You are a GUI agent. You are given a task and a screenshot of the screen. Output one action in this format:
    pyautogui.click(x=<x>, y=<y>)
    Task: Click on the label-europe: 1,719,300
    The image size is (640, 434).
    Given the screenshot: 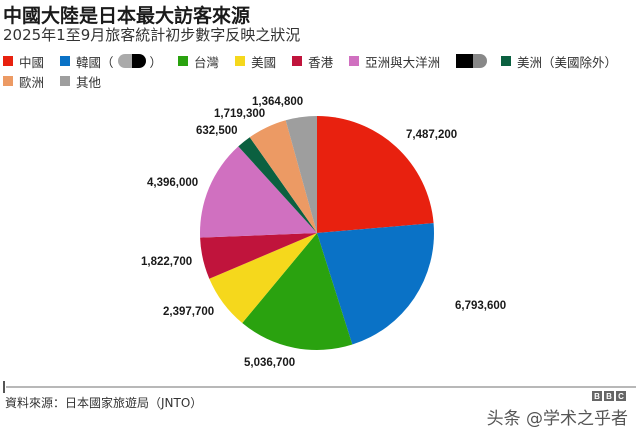 What is the action you would take?
    pyautogui.click(x=239, y=114)
    